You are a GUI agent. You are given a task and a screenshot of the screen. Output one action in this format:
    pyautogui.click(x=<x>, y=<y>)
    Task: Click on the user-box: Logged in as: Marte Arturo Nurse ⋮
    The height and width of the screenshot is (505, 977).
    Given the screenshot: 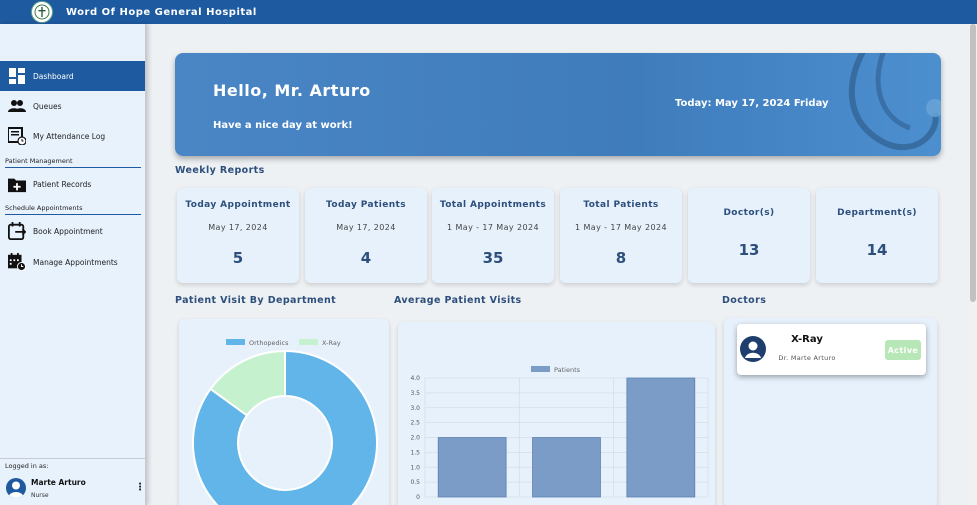 What is the action you would take?
    pyautogui.click(x=72, y=481)
    